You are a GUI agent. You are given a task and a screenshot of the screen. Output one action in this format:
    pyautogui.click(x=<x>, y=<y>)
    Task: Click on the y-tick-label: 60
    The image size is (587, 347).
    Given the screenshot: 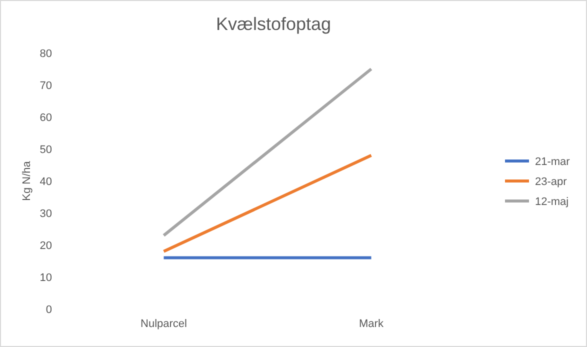 What is the action you would take?
    pyautogui.click(x=46, y=118)
    